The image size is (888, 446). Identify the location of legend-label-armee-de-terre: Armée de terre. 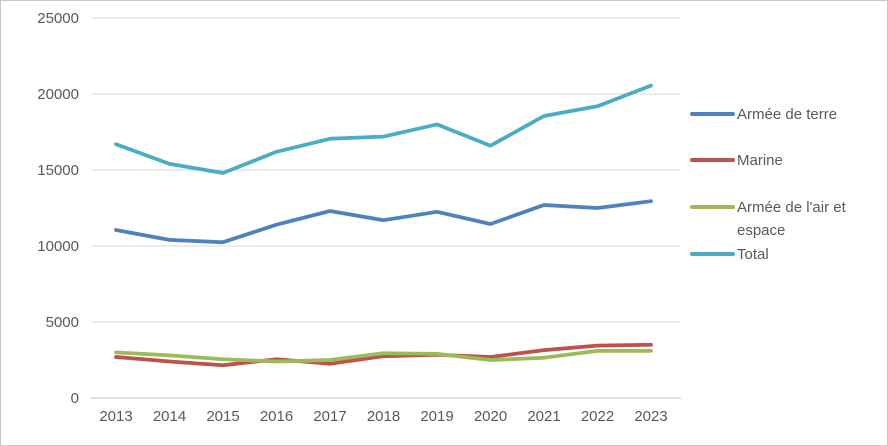
(787, 114).